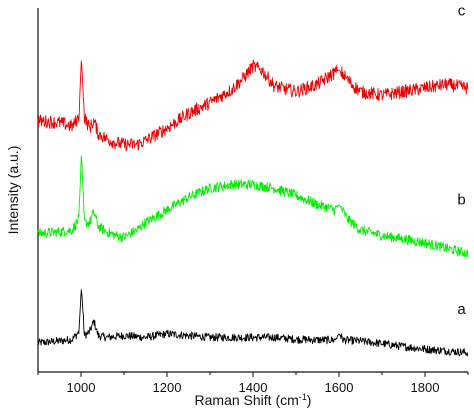 The image size is (474, 414). I want to click on y-axis-title: Intensity (a.u.), so click(13, 190).